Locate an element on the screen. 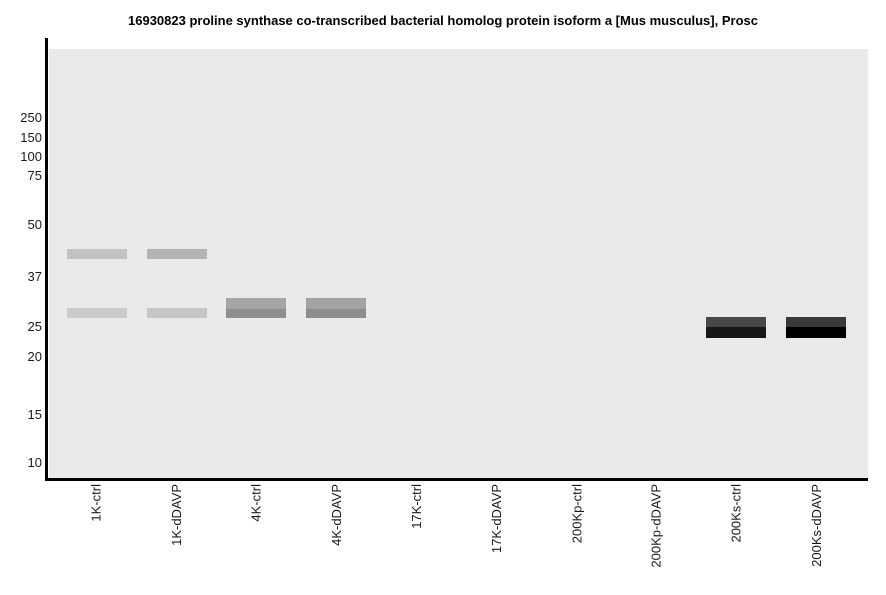 This screenshot has height=595, width=886. x-axis-lane-label-text: 200Ks-ctrl is located at coordinates (736, 513).